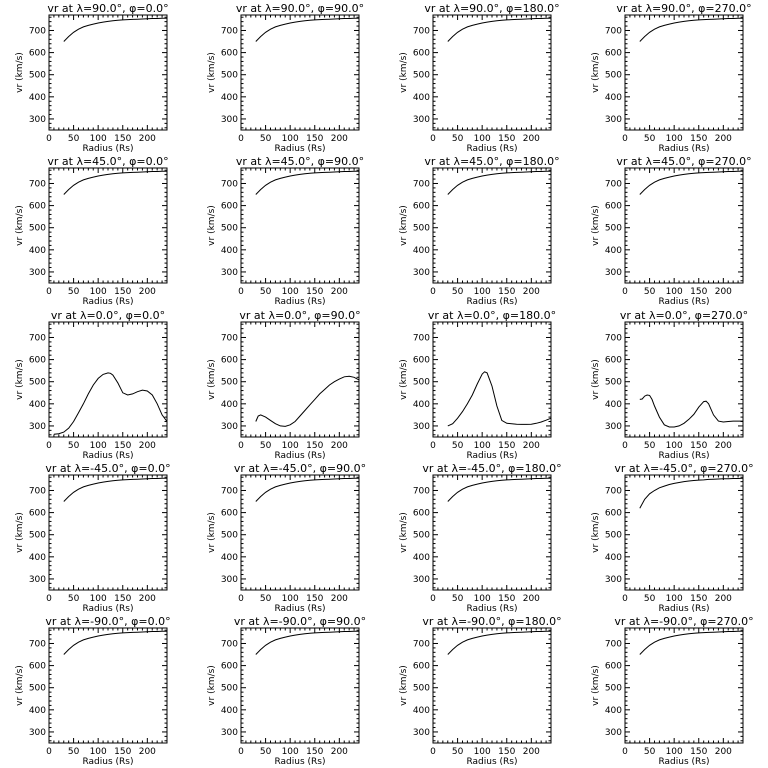 Image resolution: width=768 pixels, height=768 pixels. What do you see at coordinates (300, 8) in the screenshot?
I see `chart-title: vr at λ=90.0°, φ=90.0°` at bounding box center [300, 8].